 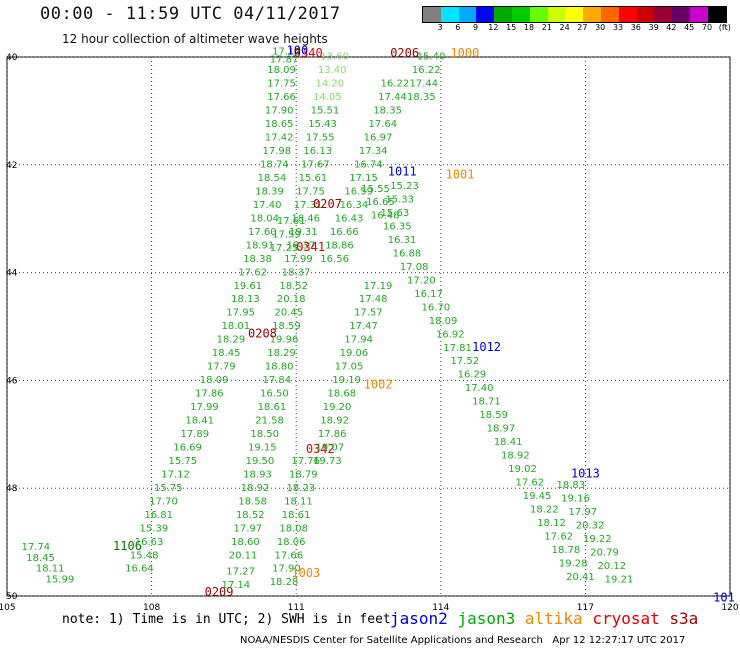 What do you see at coordinates (274, 394) in the screenshot?
I see `wave-height-value: 16.50` at bounding box center [274, 394].